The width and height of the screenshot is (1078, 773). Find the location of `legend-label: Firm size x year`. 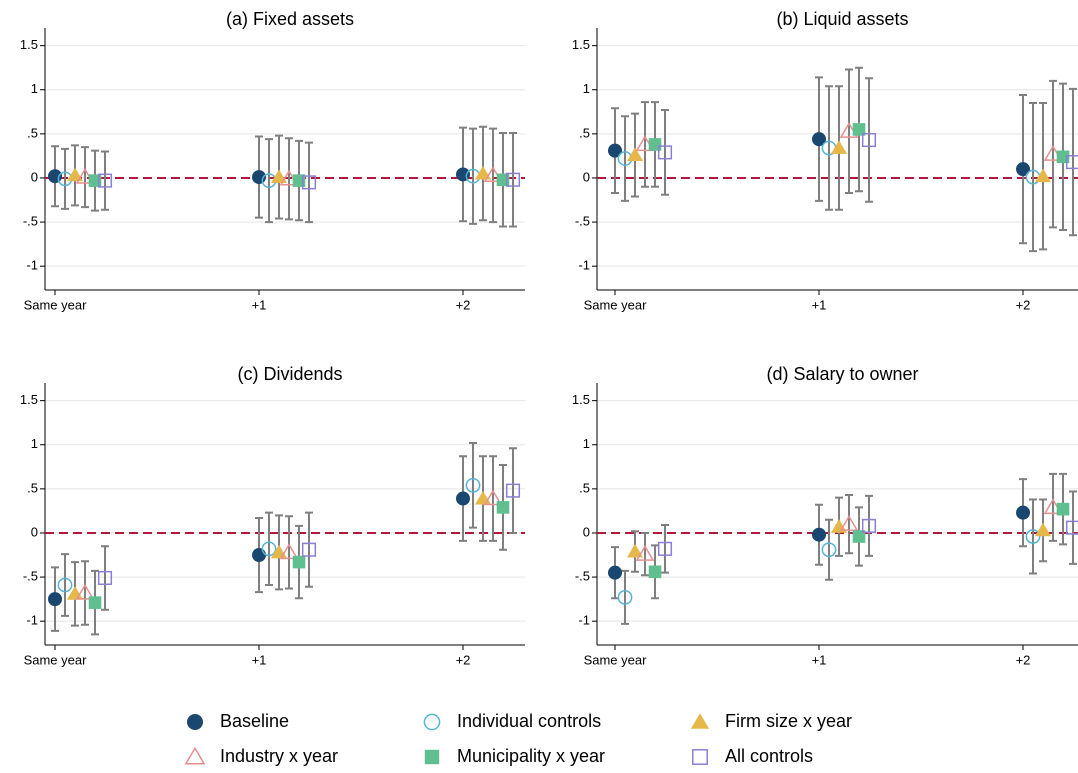

legend-label: Firm size x year is located at coordinates (788, 721).